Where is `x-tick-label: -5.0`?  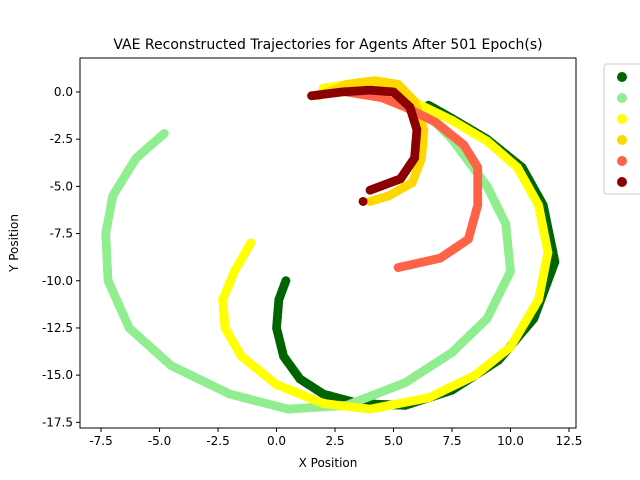
x-tick-label: -5.0 is located at coordinates (159, 441).